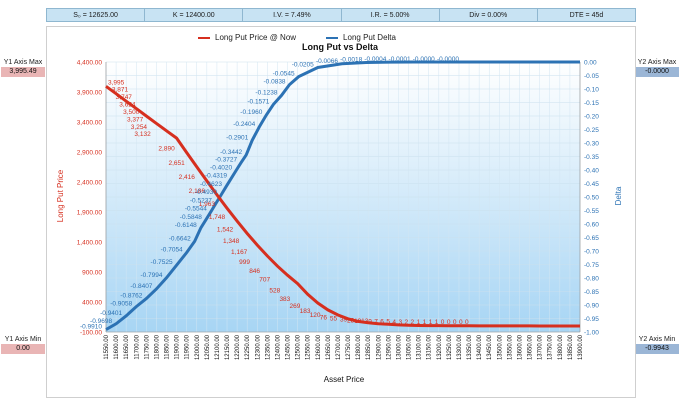  Describe the element at coordinates (382, 322) in the screenshot. I see `price-data-label: 6` at that location.